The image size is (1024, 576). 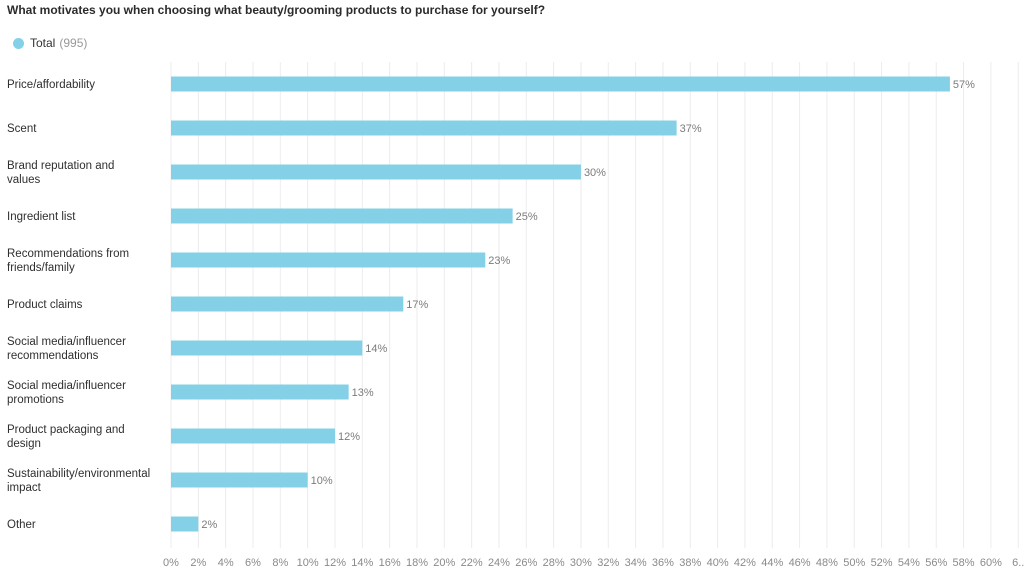 I want to click on category-label: Scent, so click(x=22, y=129).